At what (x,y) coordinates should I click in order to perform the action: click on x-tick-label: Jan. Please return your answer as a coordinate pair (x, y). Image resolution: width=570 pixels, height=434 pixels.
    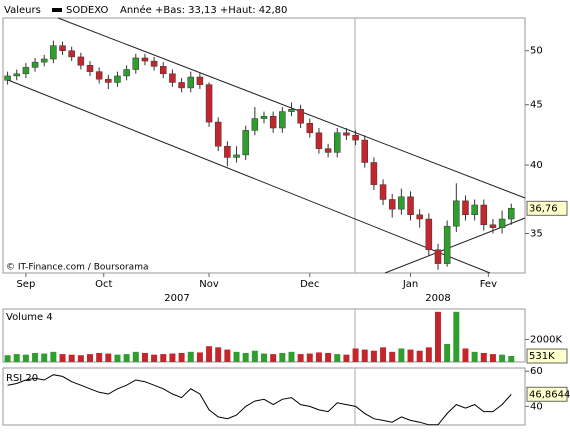
    Looking at the image, I should click on (410, 284).